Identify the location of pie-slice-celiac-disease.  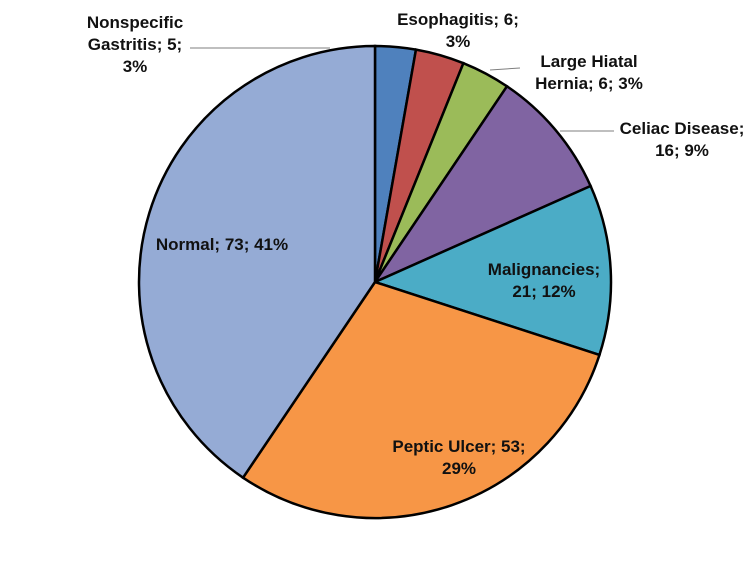
(482, 184).